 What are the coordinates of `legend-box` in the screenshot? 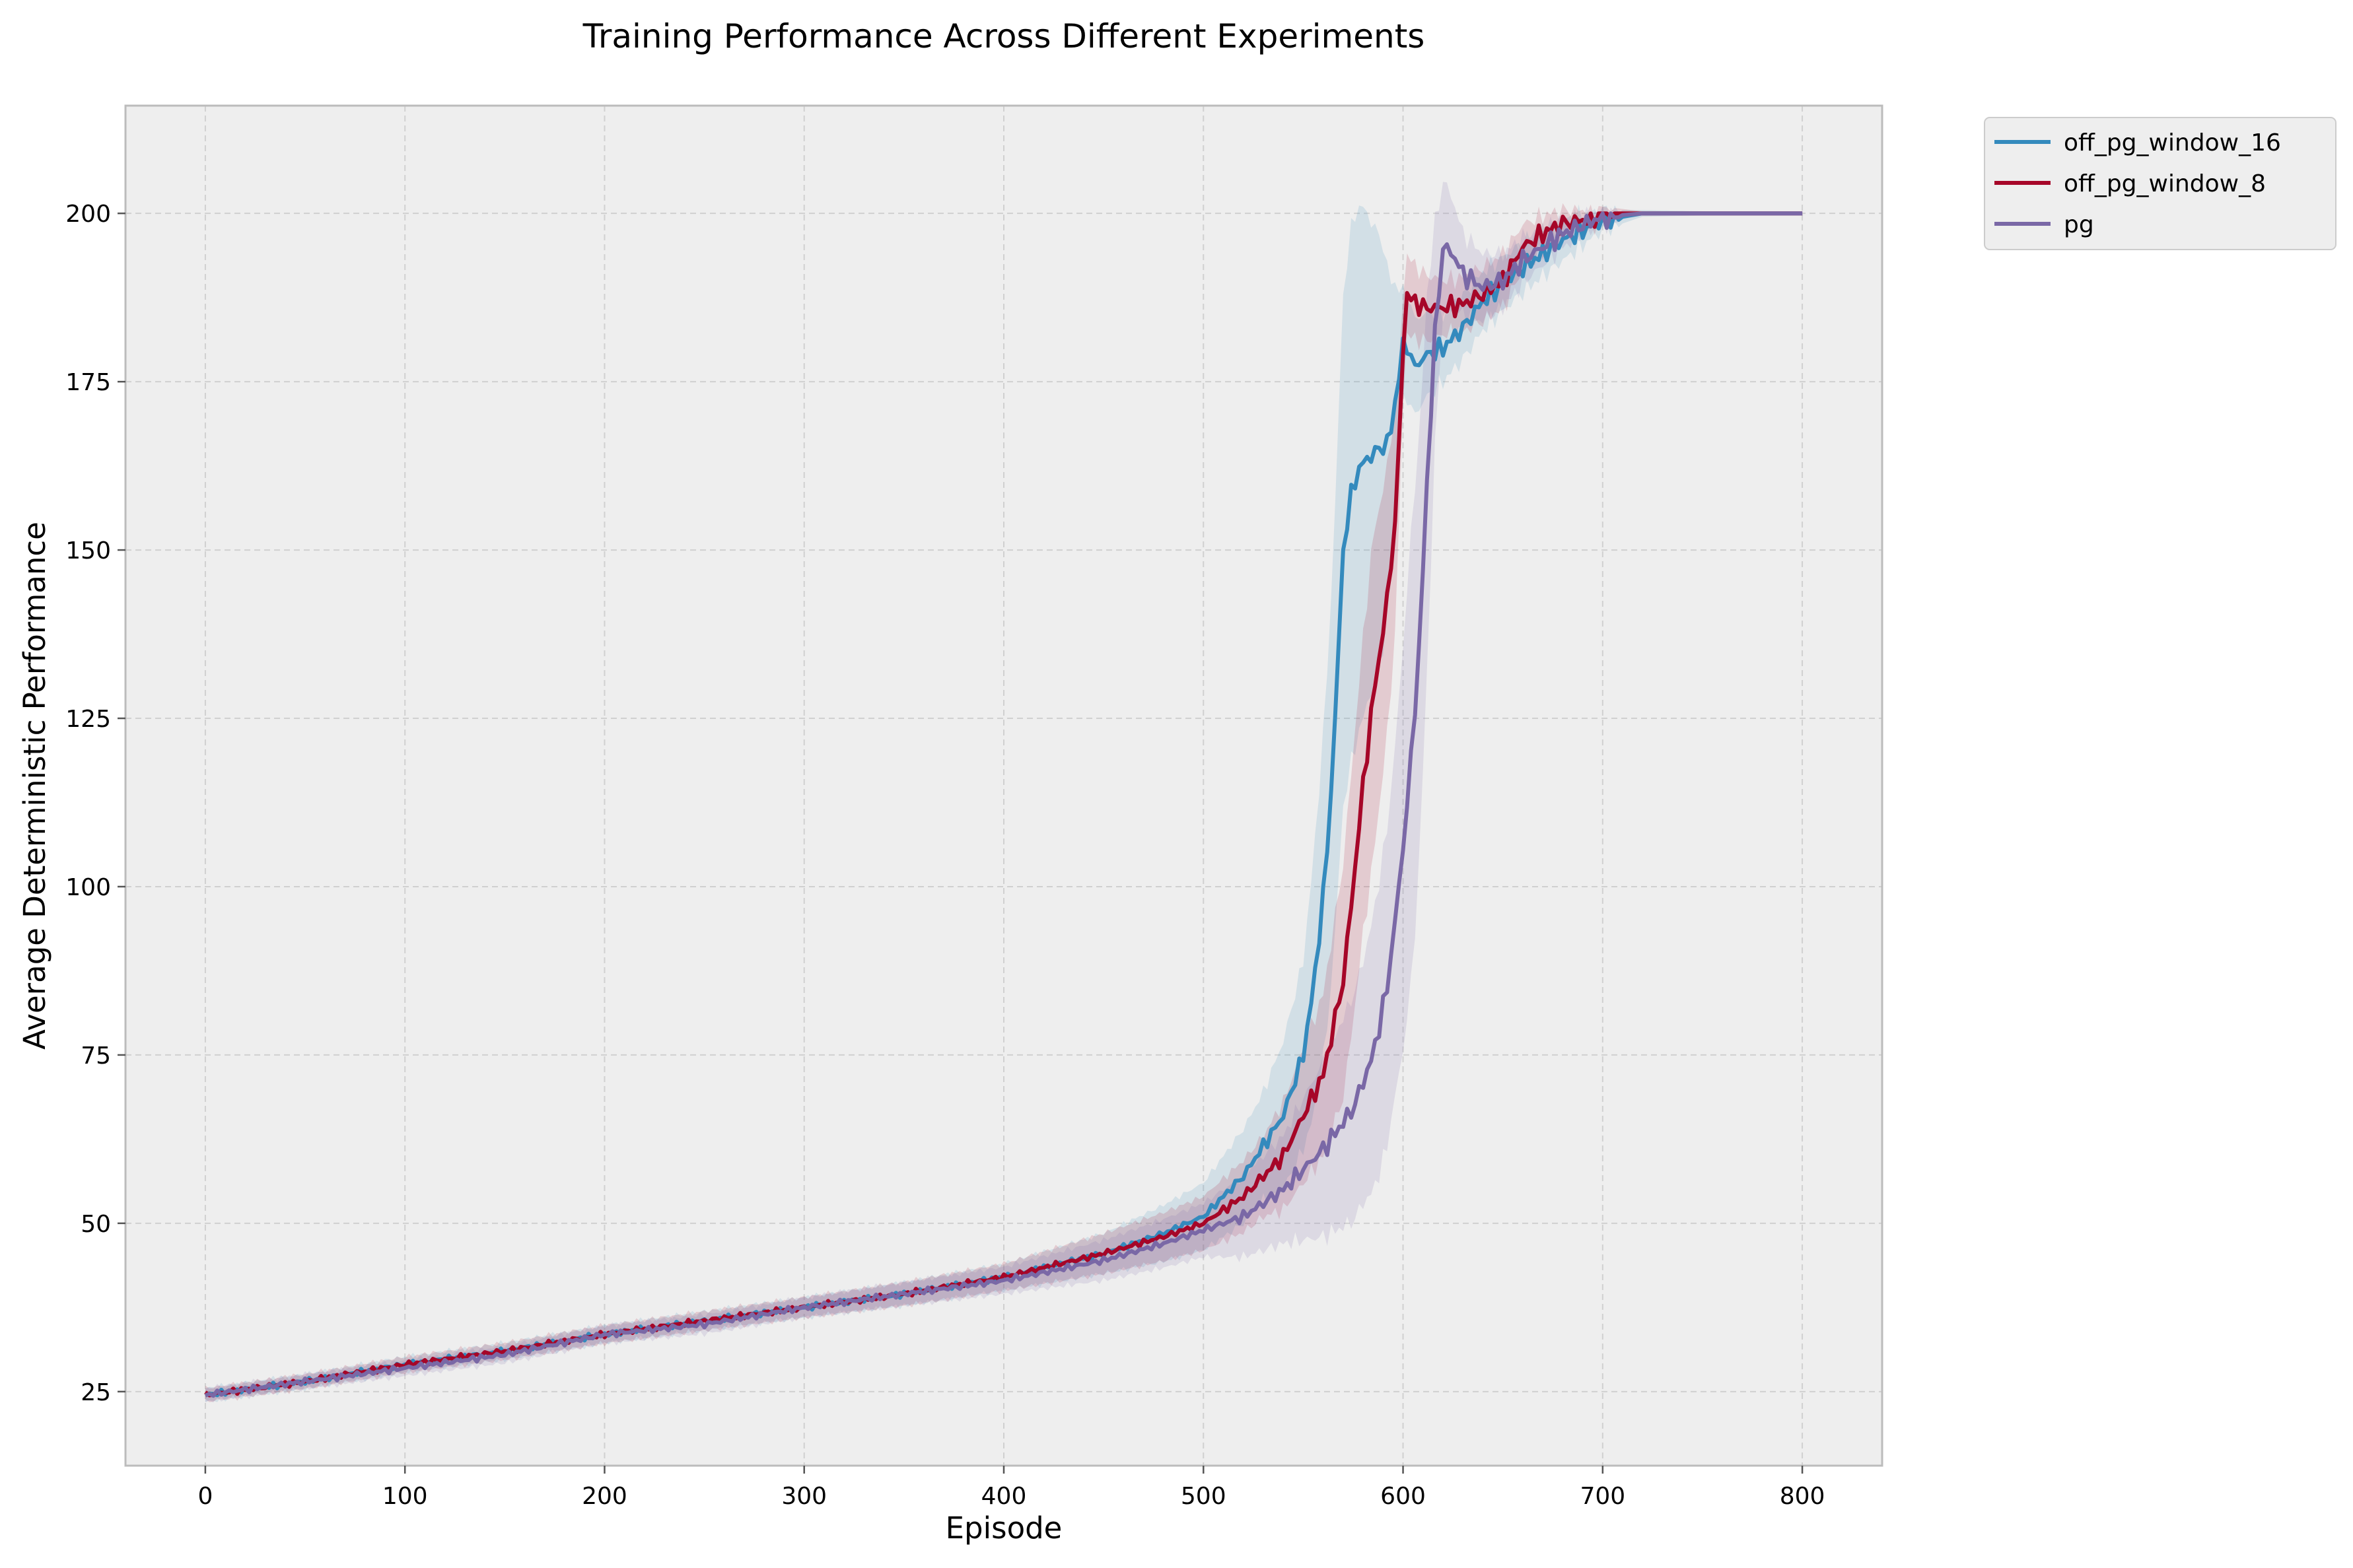 It's located at (2160, 183).